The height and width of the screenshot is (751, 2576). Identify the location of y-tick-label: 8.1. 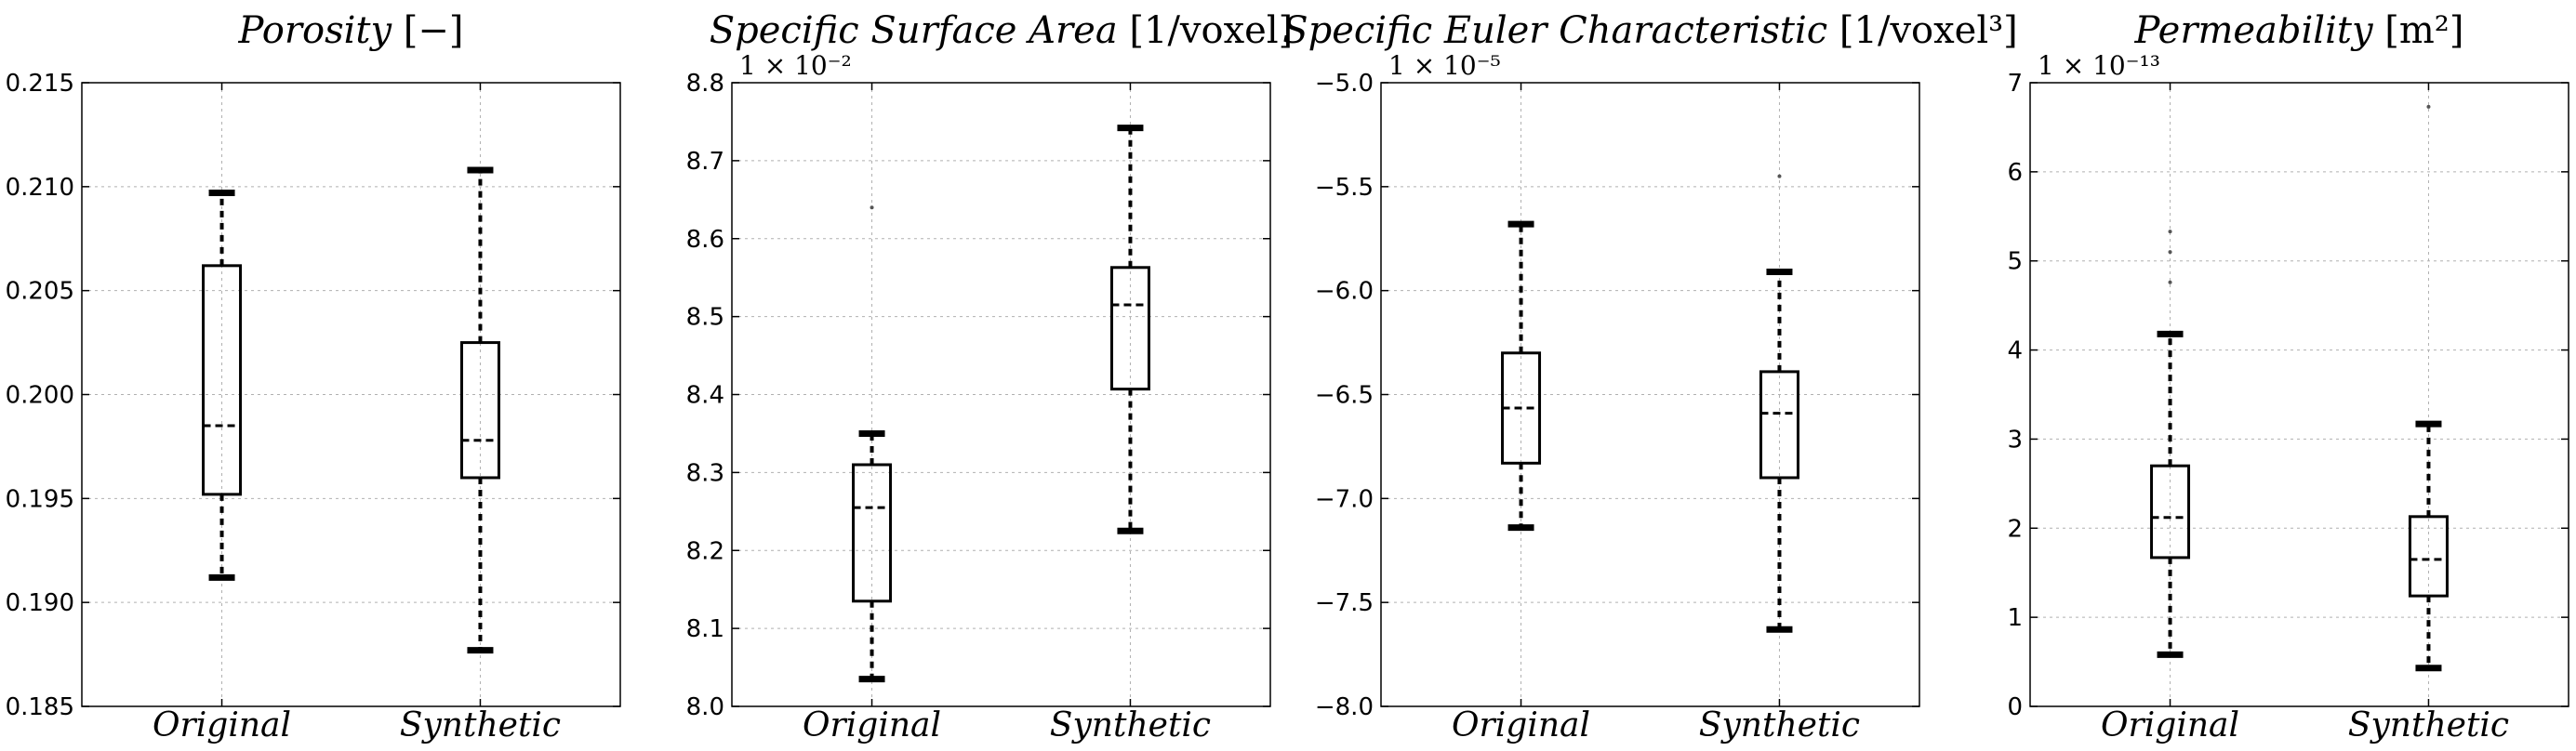
(705, 629).